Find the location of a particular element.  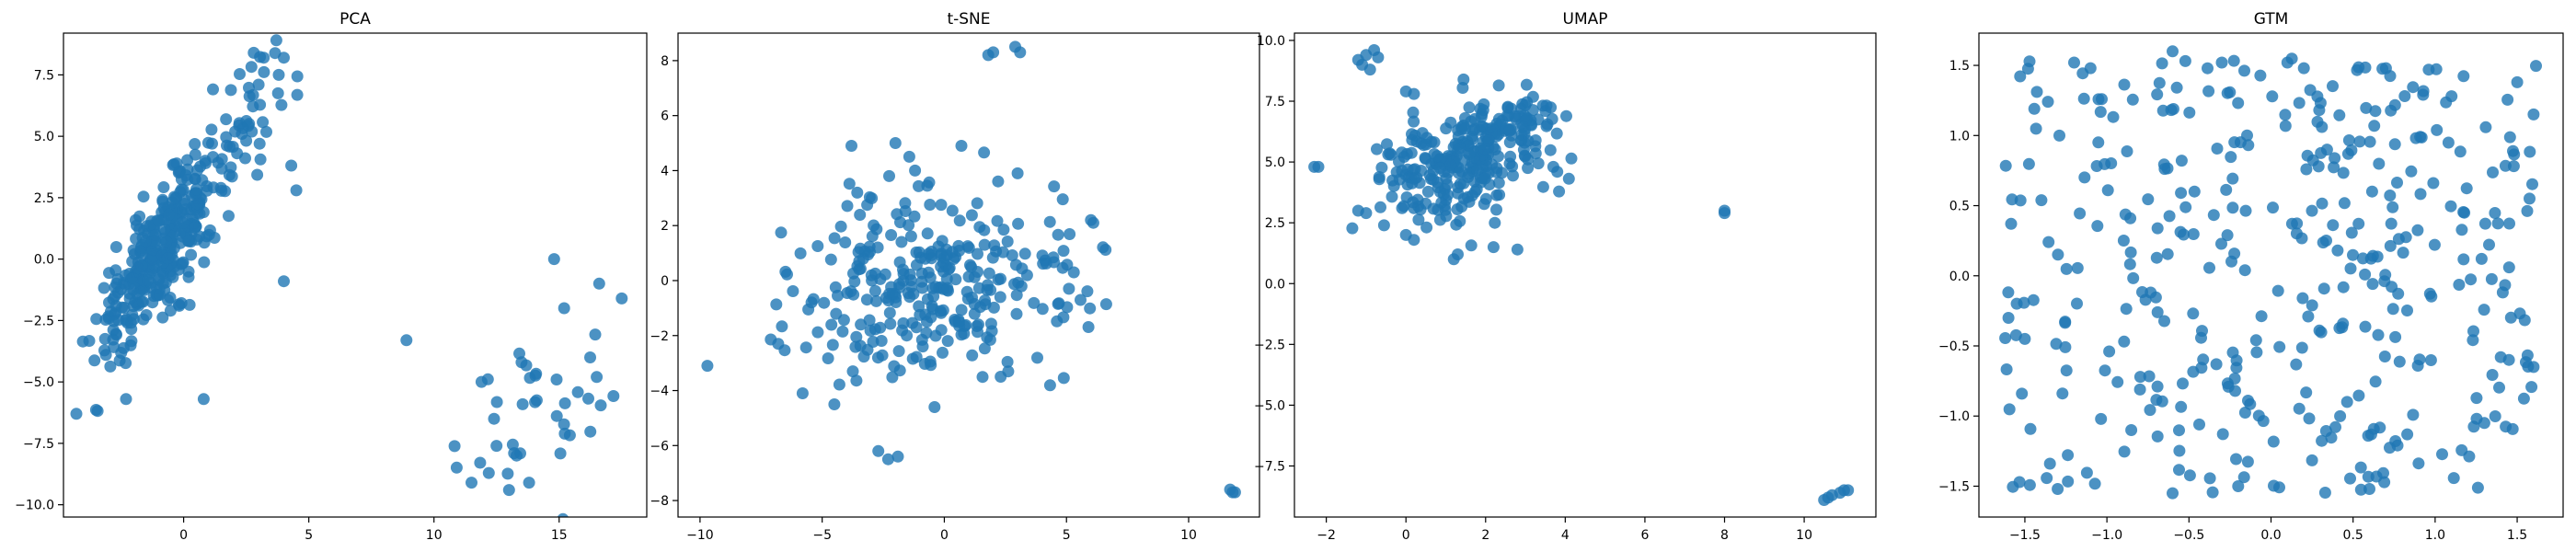

y-tick-label: −7.5 is located at coordinates (38, 444).